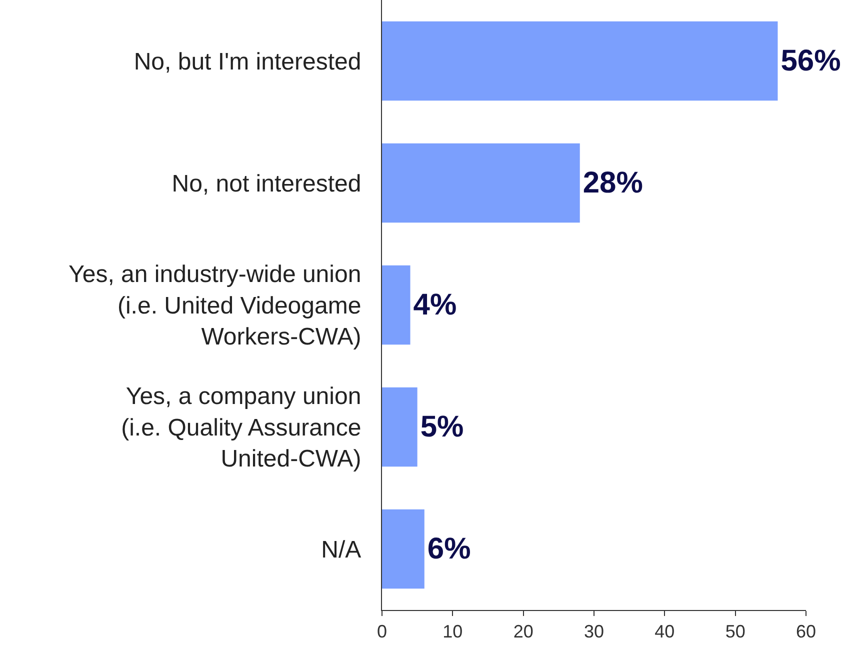 Image resolution: width=863 pixels, height=648 pixels. Describe the element at coordinates (267, 184) in the screenshot. I see `y-tick-label: No, not interested` at that location.